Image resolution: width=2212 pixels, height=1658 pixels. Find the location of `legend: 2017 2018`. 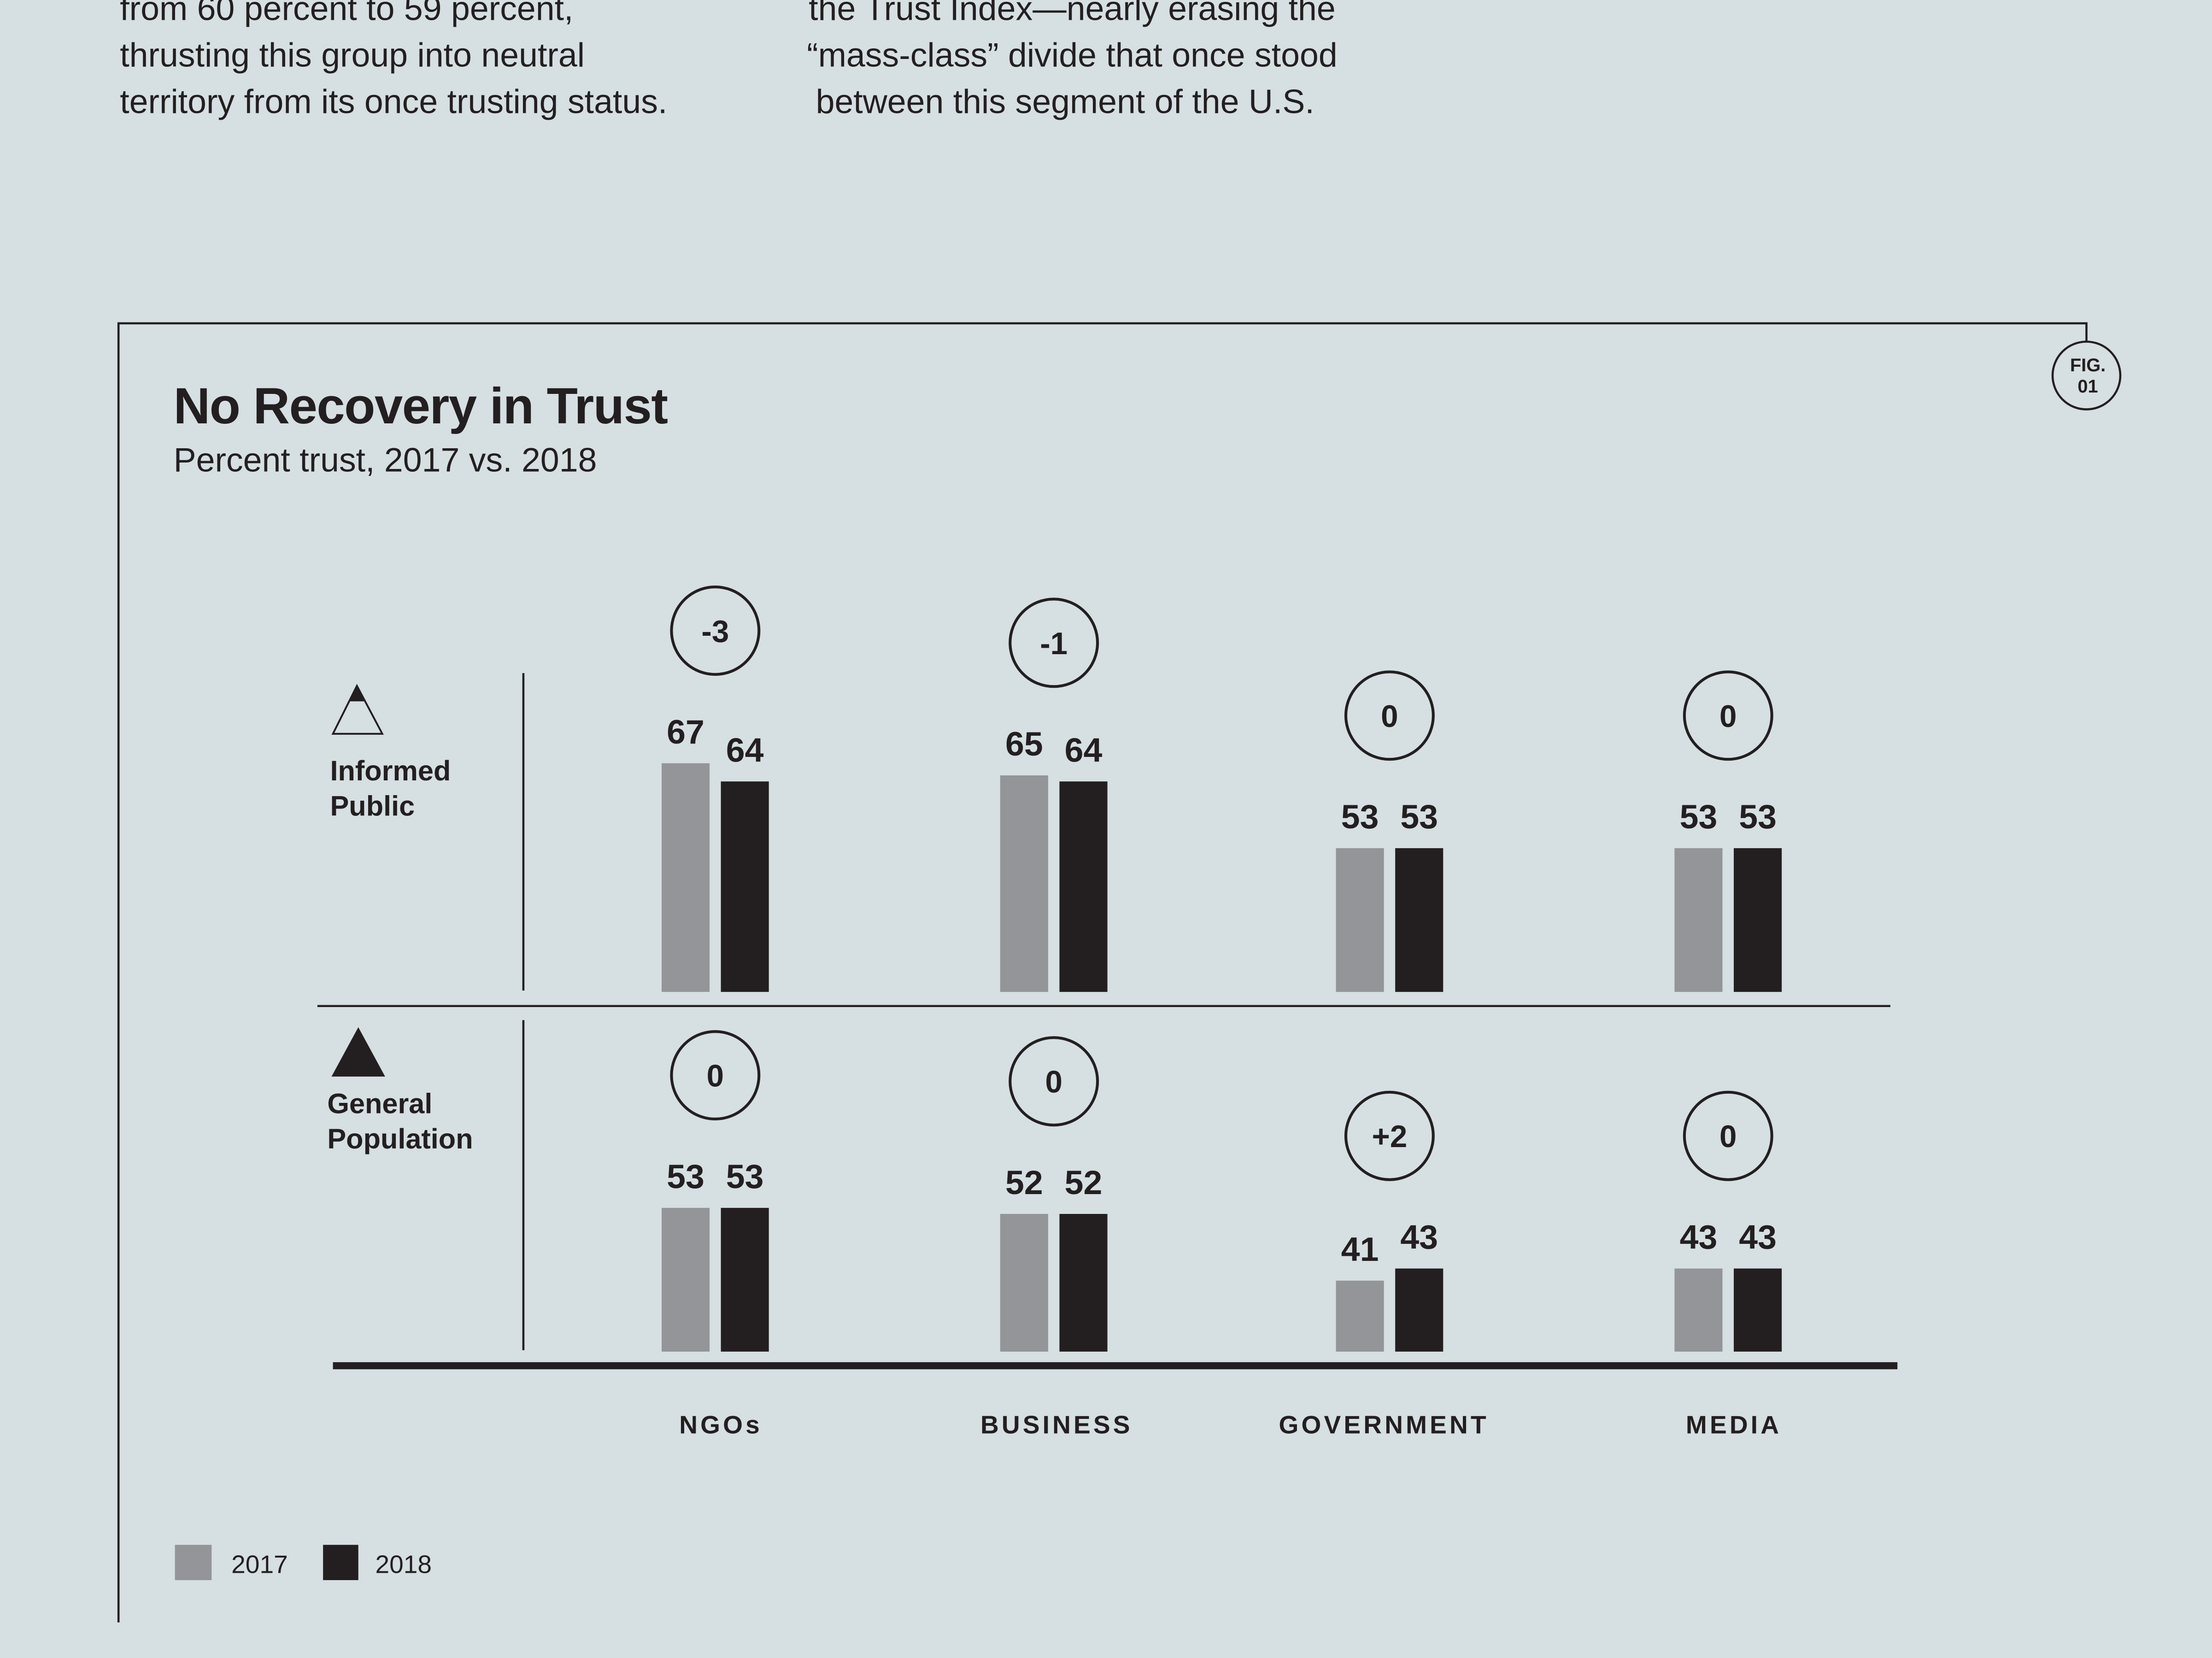

legend: 2017 2018 is located at coordinates (303, 1562).